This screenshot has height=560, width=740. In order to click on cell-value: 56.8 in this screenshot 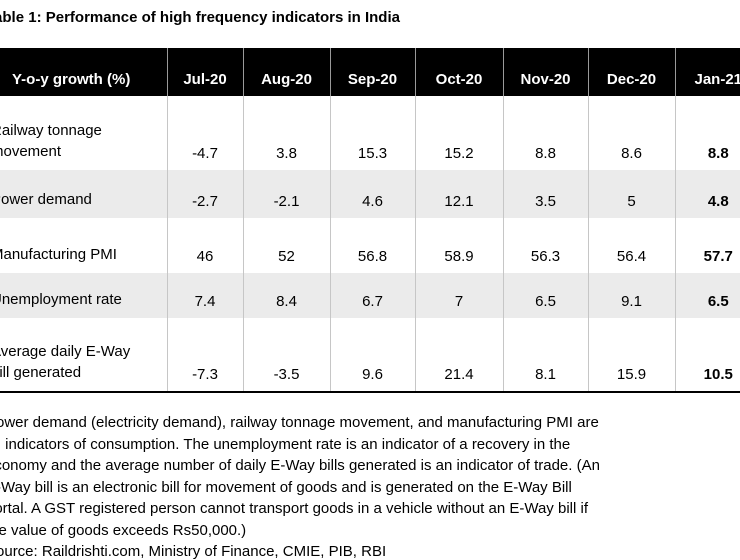, I will do `click(372, 245)`.